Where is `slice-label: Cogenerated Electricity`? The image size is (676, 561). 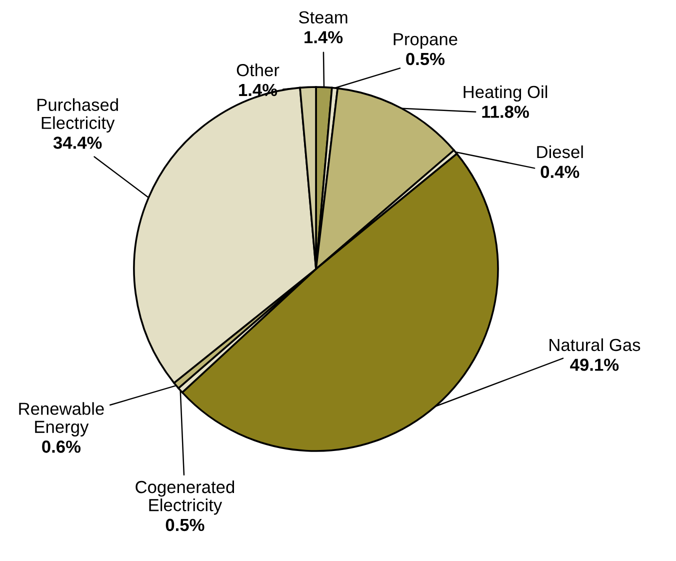
slice-label: Cogenerated Electricity is located at coordinates (185, 497).